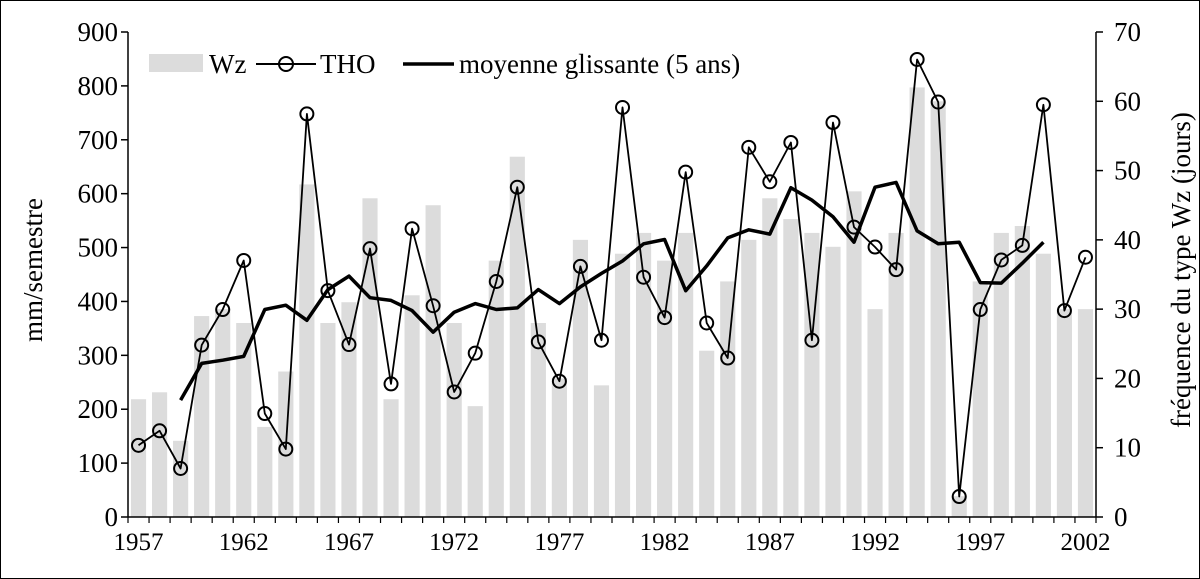 This screenshot has height=579, width=1200. I want to click on legend-swatch-tho-marker, so click(286, 64).